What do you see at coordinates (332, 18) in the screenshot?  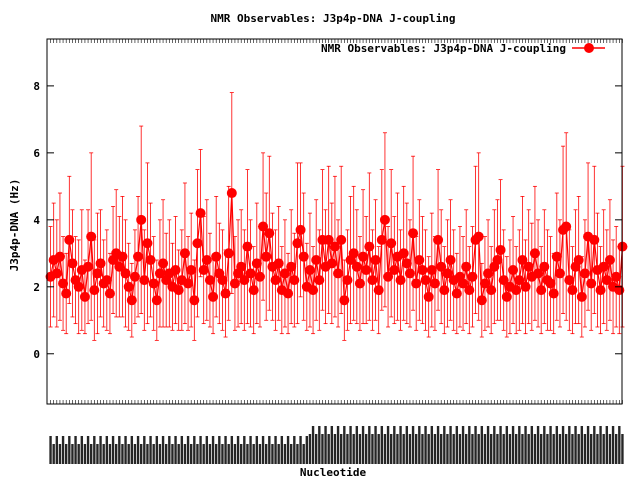 I see `chart-title: NMR Observables: J3p4p-DNA J-coupling` at bounding box center [332, 18].